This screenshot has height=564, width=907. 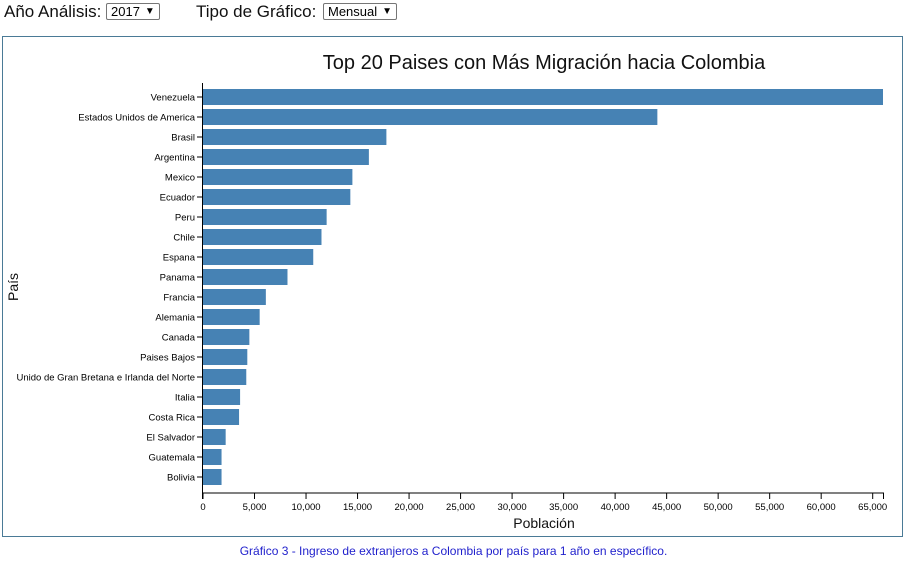 What do you see at coordinates (180, 178) in the screenshot?
I see `y-tick-label: Mexico` at bounding box center [180, 178].